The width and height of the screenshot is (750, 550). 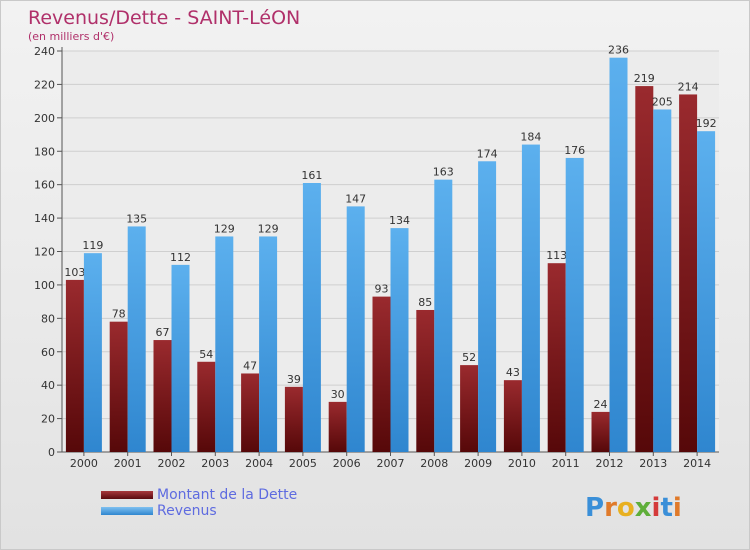 I want to click on data-label: 112, so click(x=180, y=257).